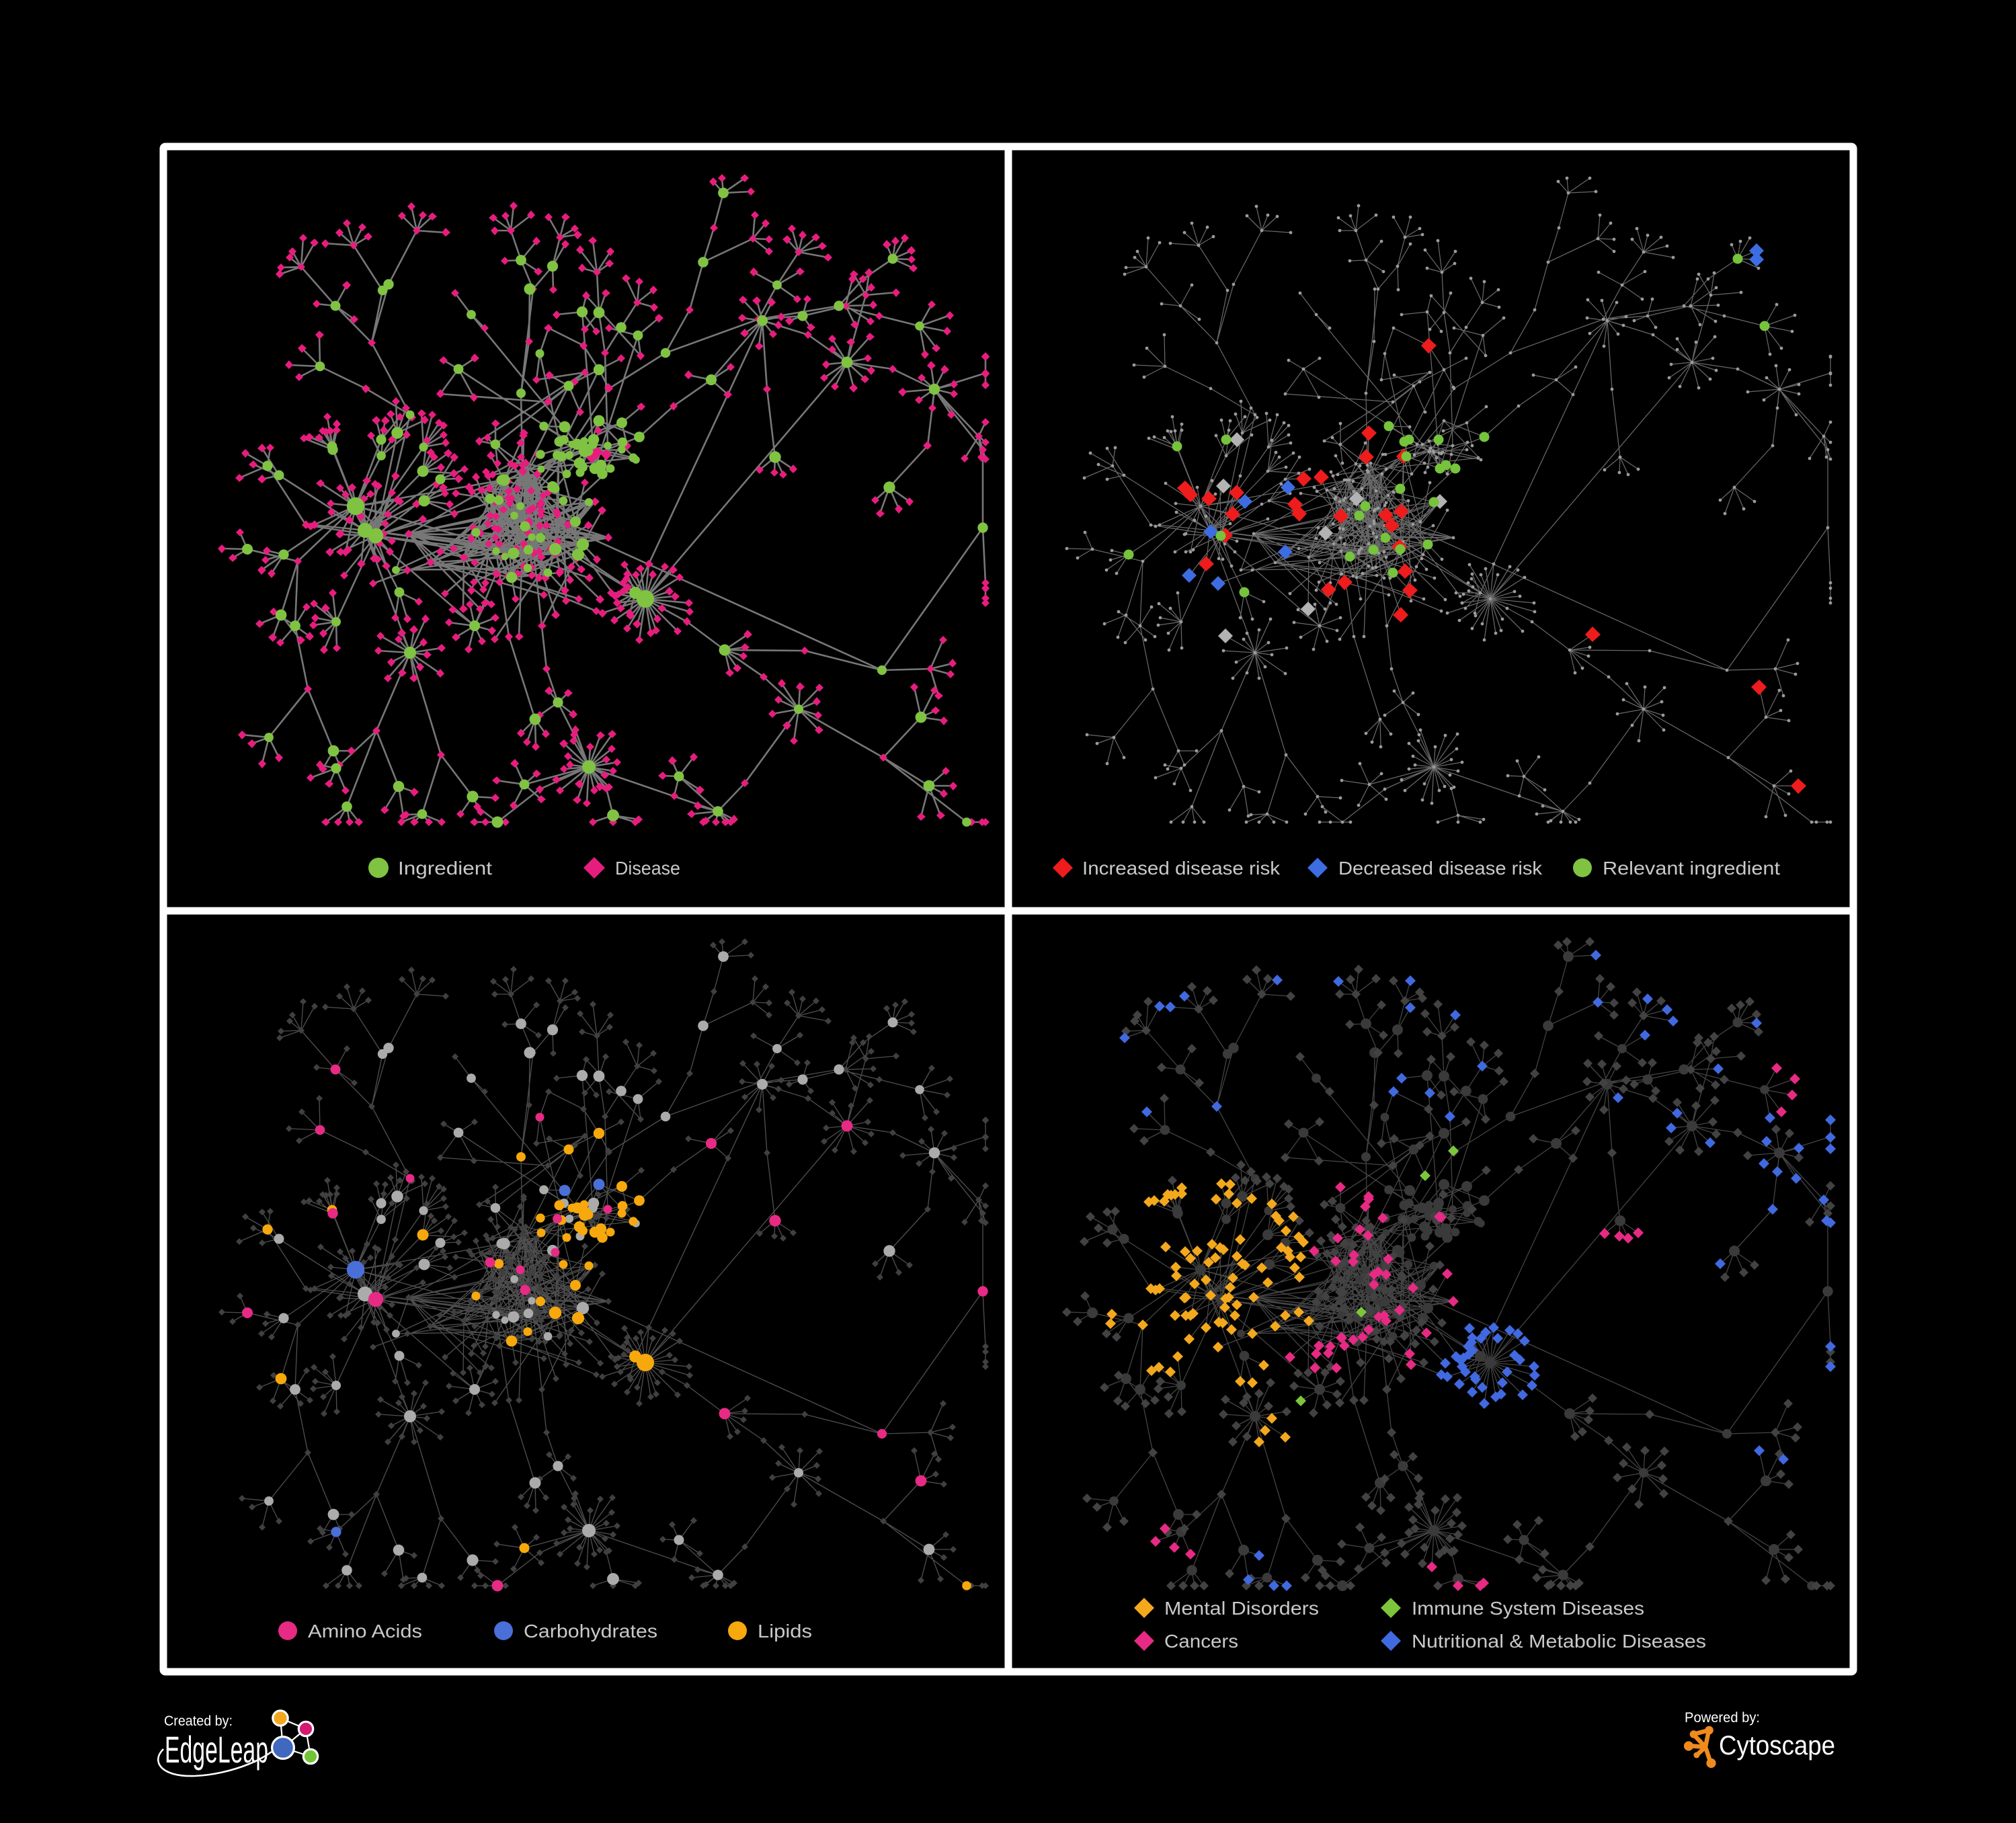 The height and width of the screenshot is (1823, 2016). I want to click on svg-text: Disease, so click(647, 868).